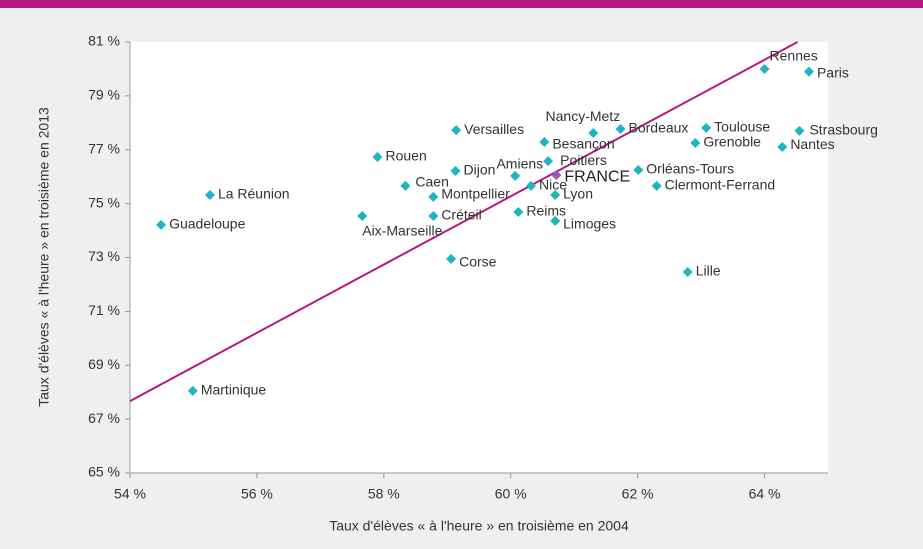 This screenshot has height=549, width=923. I want to click on point-label: Dijon, so click(480, 170).